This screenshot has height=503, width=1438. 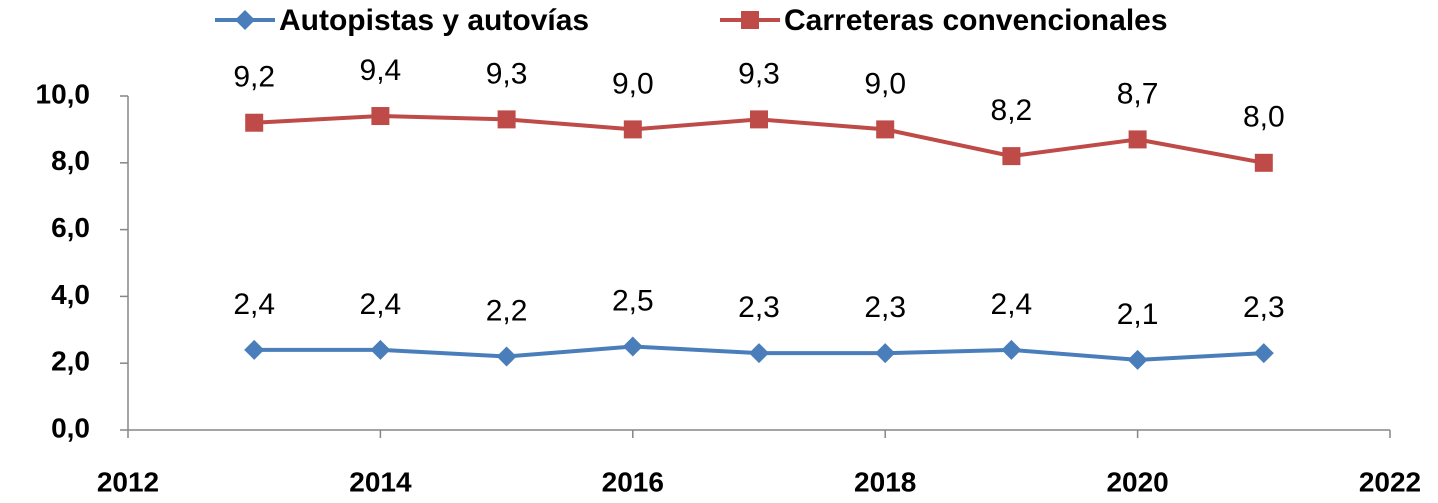 What do you see at coordinates (70, 361) in the screenshot?
I see `y-tick-label: 2,0` at bounding box center [70, 361].